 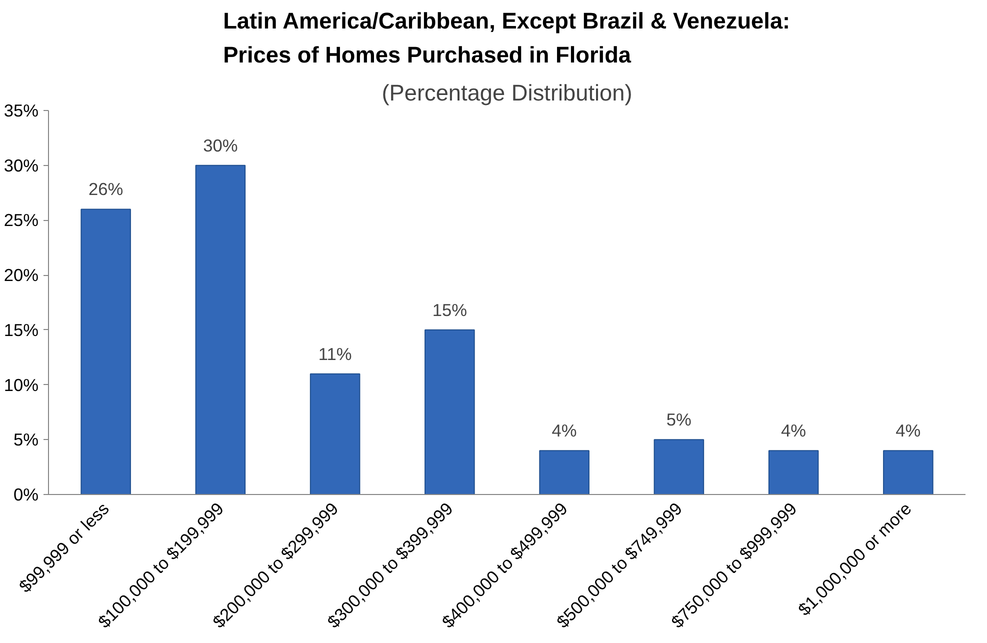 What do you see at coordinates (21, 330) in the screenshot?
I see `y-tick-label: 15%` at bounding box center [21, 330].